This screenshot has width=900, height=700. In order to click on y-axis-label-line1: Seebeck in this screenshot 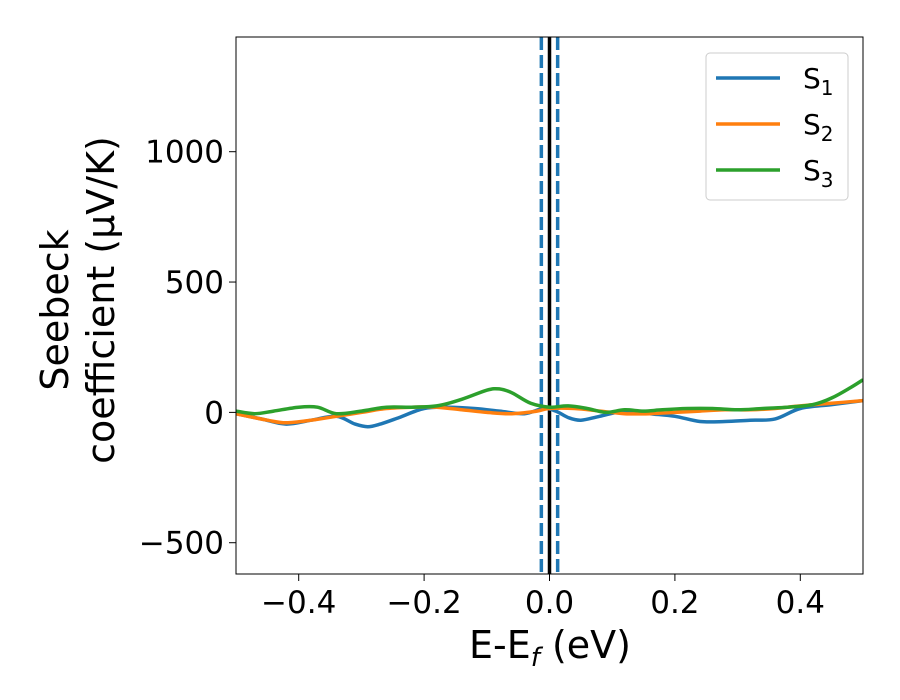, I will do `click(55, 309)`.